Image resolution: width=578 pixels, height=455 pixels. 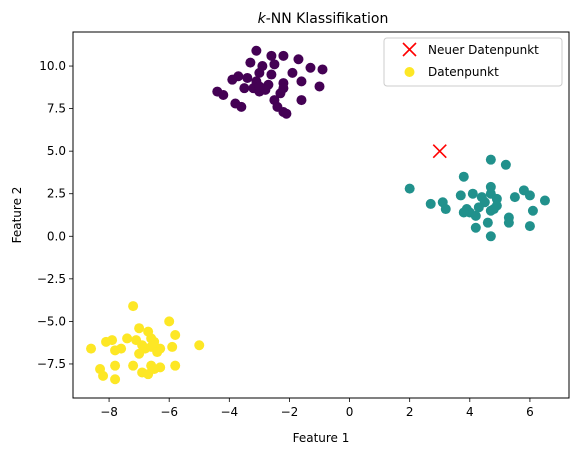 I want to click on legend: Neuer Datenpunkt Datenpunkt, so click(x=473, y=62).